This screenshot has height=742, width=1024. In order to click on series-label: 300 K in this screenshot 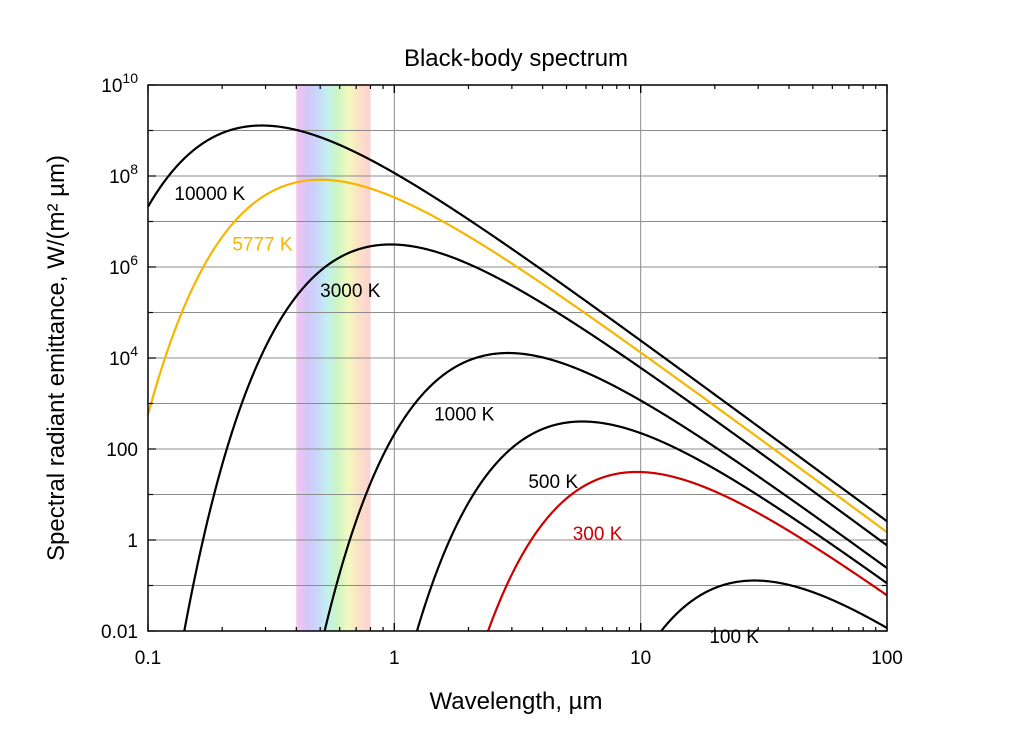, I will do `click(598, 534)`.